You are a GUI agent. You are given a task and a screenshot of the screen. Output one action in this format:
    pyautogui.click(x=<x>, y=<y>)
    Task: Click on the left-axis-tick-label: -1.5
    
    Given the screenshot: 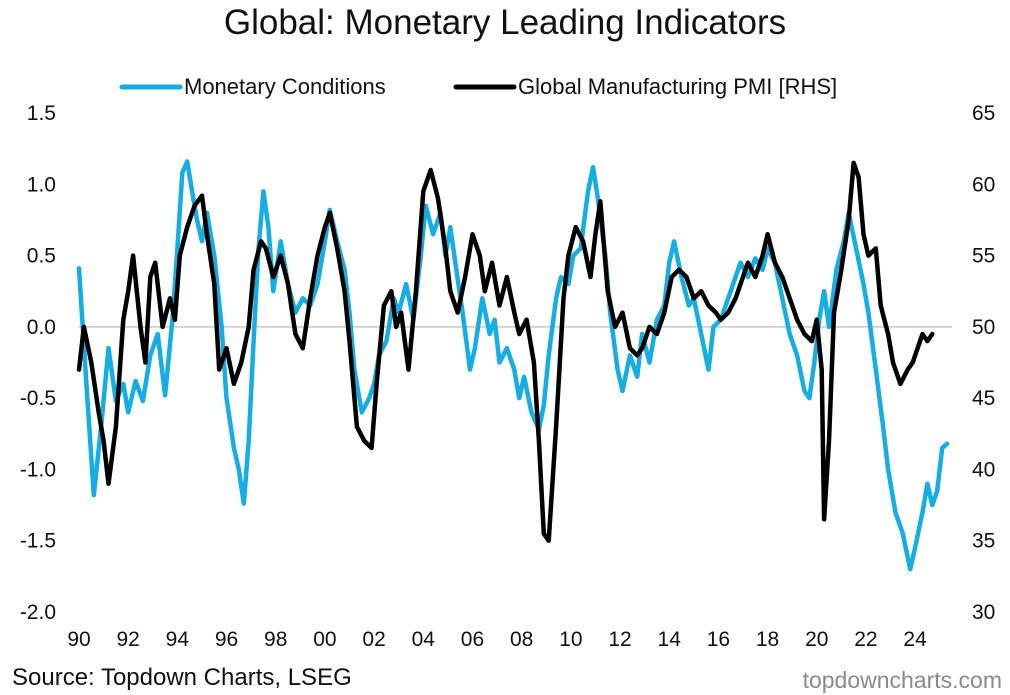 What is the action you would take?
    pyautogui.click(x=38, y=541)
    